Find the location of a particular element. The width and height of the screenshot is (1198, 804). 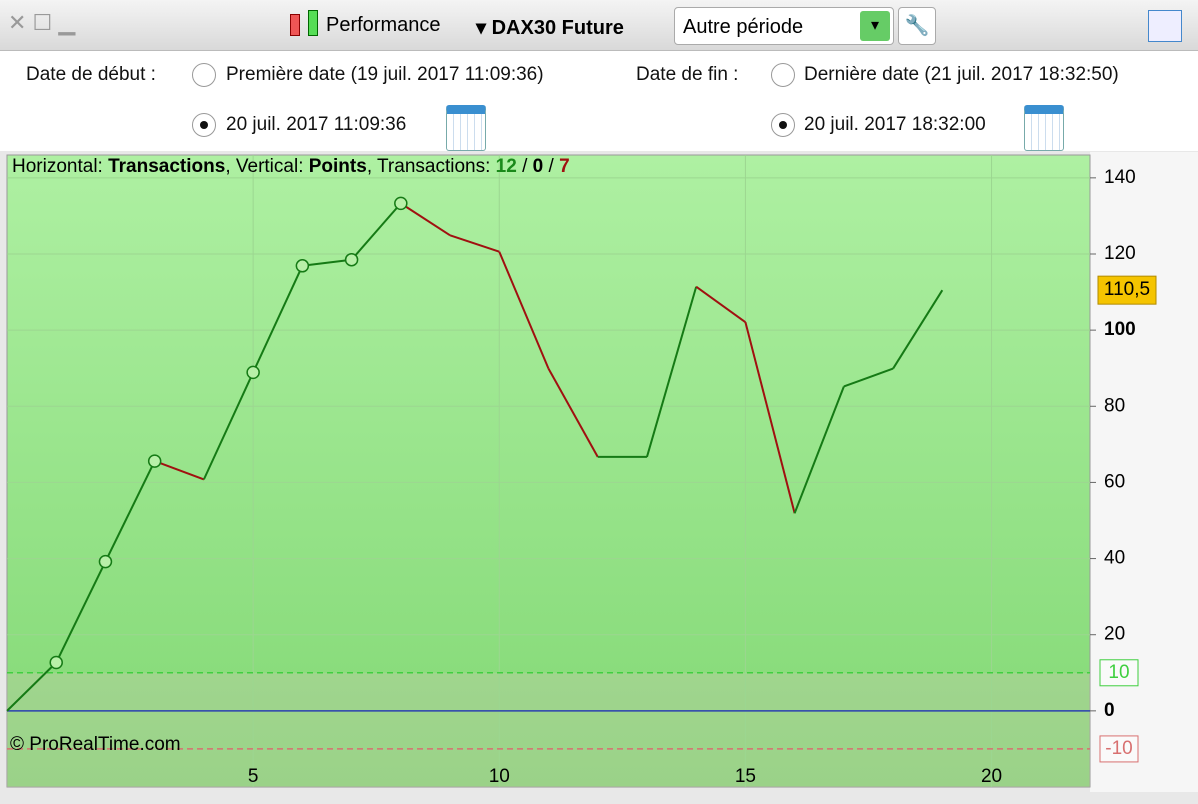

reference-label: 10 is located at coordinates (1118, 672).